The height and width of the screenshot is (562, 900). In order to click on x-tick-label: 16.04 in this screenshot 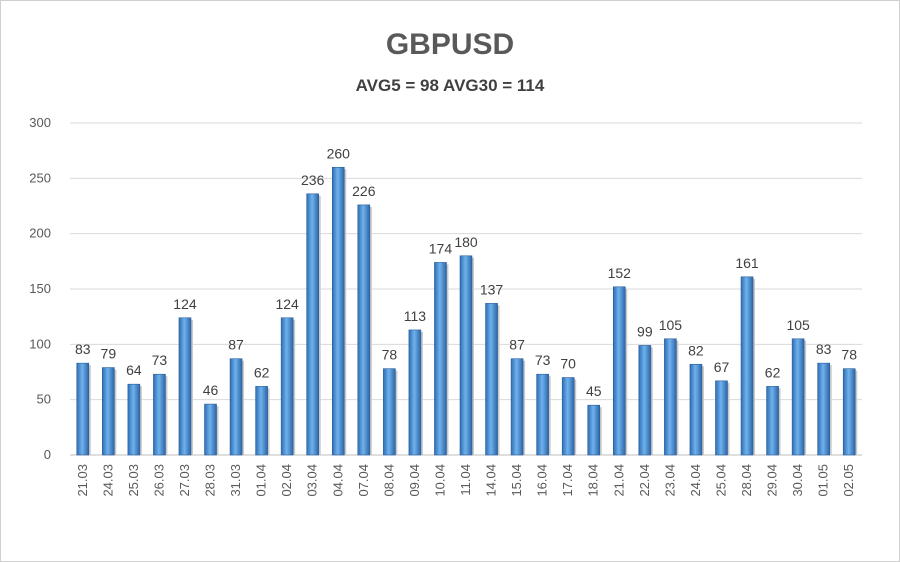, I will do `click(542, 480)`.